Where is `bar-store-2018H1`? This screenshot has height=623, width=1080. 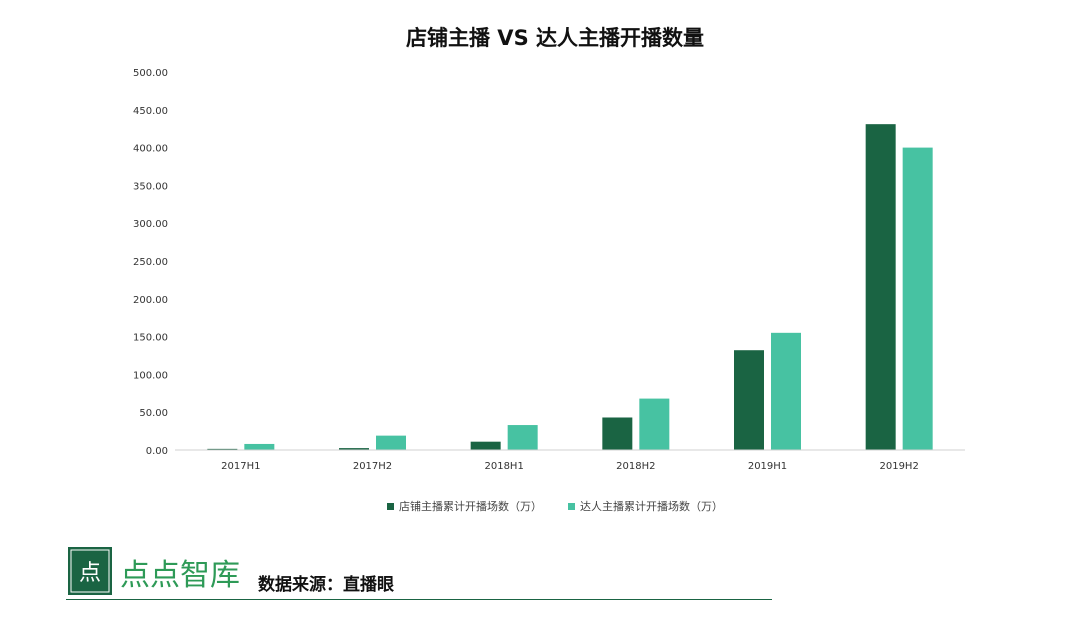
bar-store-2018H1 is located at coordinates (485, 445).